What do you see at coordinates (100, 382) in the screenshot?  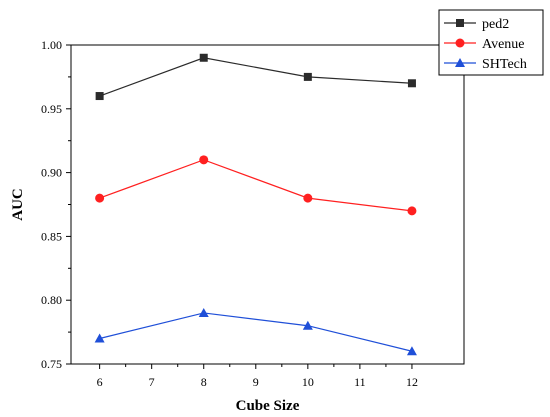 I see `x-tick-label: 6` at bounding box center [100, 382].